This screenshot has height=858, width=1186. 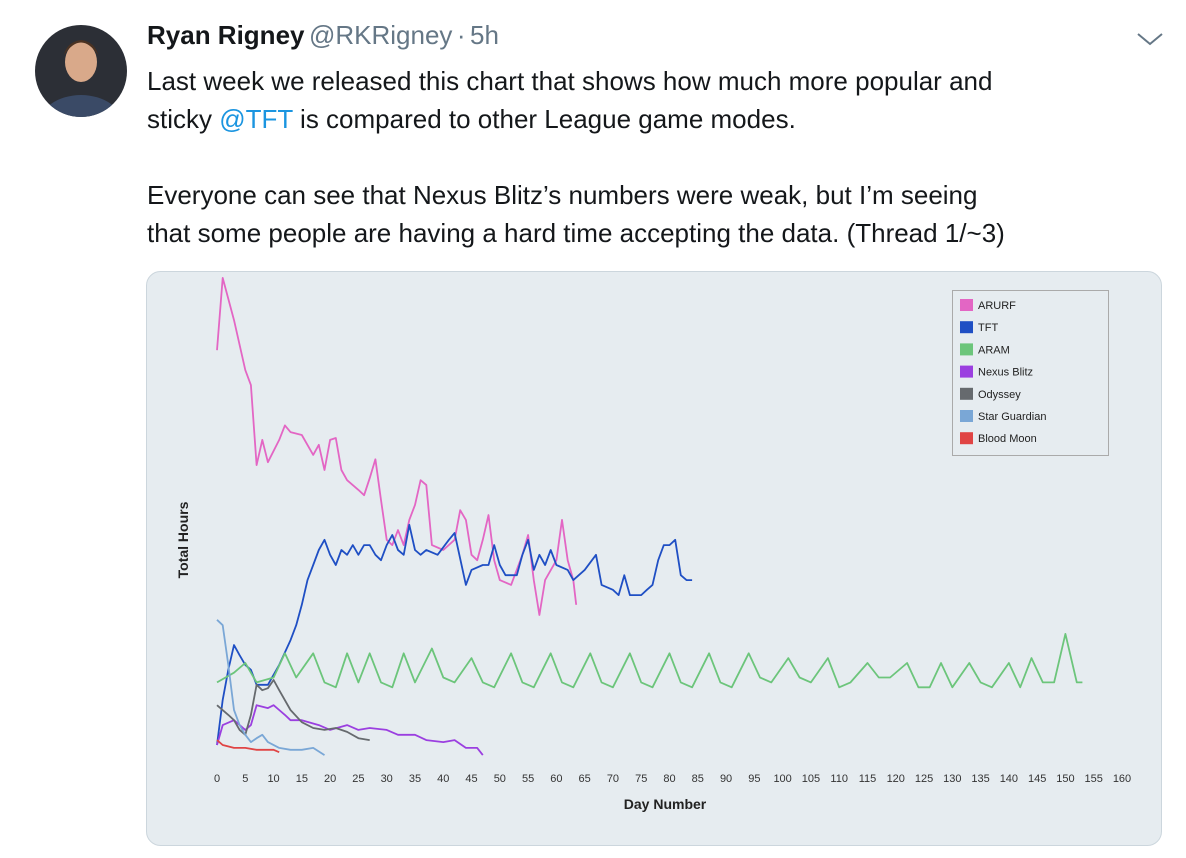 I want to click on y-axis-label: Total Hours, so click(x=183, y=539).